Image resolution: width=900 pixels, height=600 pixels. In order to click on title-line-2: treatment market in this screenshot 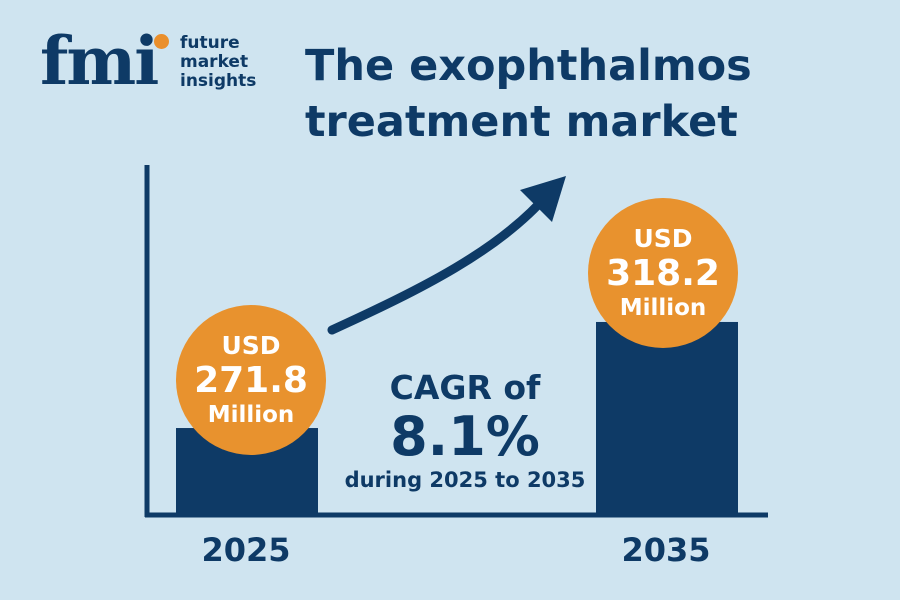, I will do `click(521, 122)`.